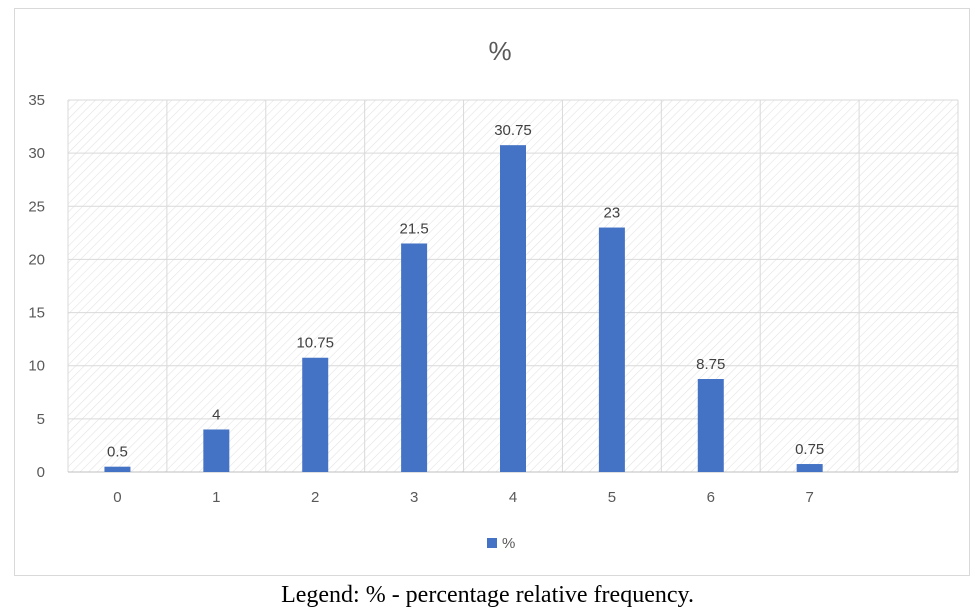 The image size is (975, 610). What do you see at coordinates (36, 313) in the screenshot?
I see `y-tick-label: 15` at bounding box center [36, 313].